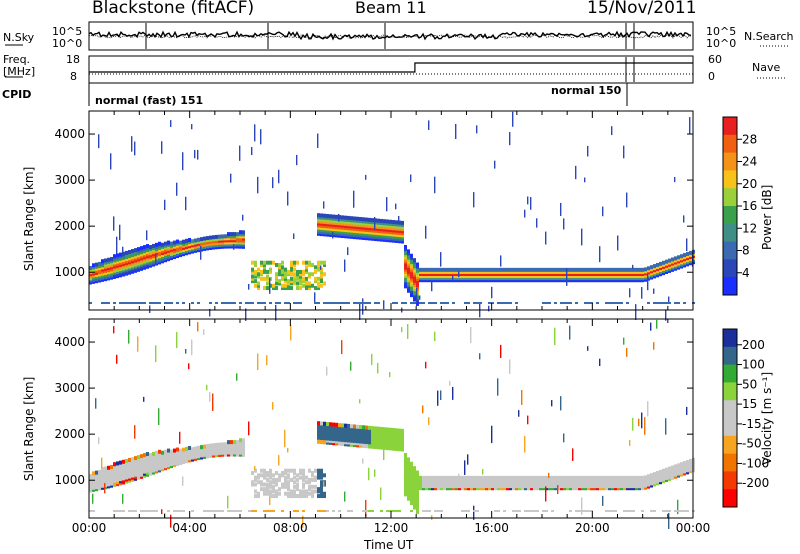  I want to click on date-label: 15/Nov/2011, so click(642, 9).